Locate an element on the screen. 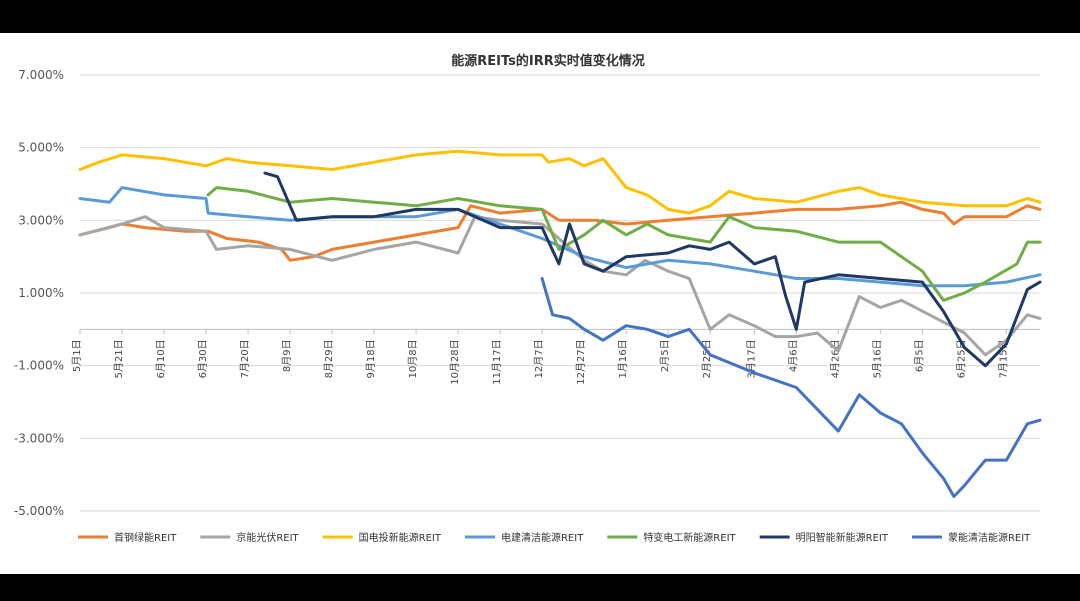 This screenshot has width=1080, height=601. legend-label: 首钢绿能REIT is located at coordinates (145, 537).